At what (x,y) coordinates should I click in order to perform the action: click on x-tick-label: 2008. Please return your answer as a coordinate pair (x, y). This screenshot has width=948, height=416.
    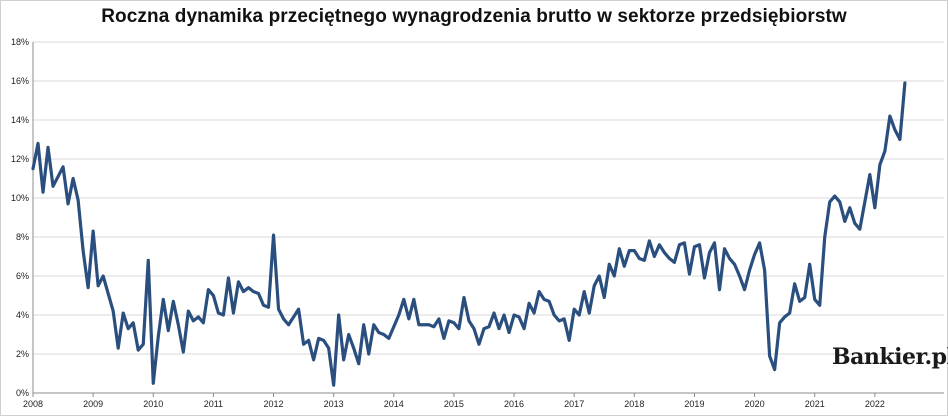
    Looking at the image, I should click on (33, 404).